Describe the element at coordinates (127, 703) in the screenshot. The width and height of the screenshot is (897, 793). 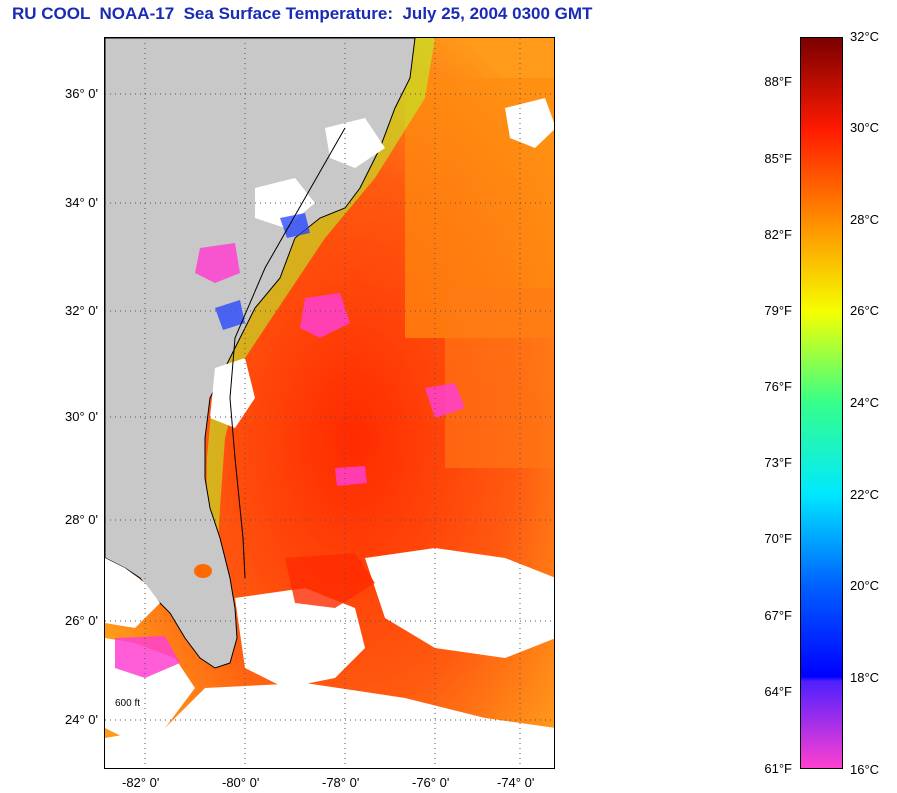
I see `depth-label: 600 ft` at that location.